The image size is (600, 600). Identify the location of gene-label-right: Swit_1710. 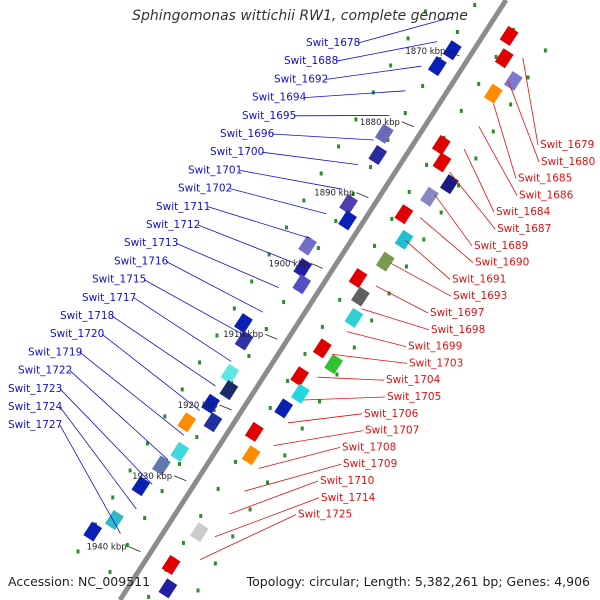
(347, 481).